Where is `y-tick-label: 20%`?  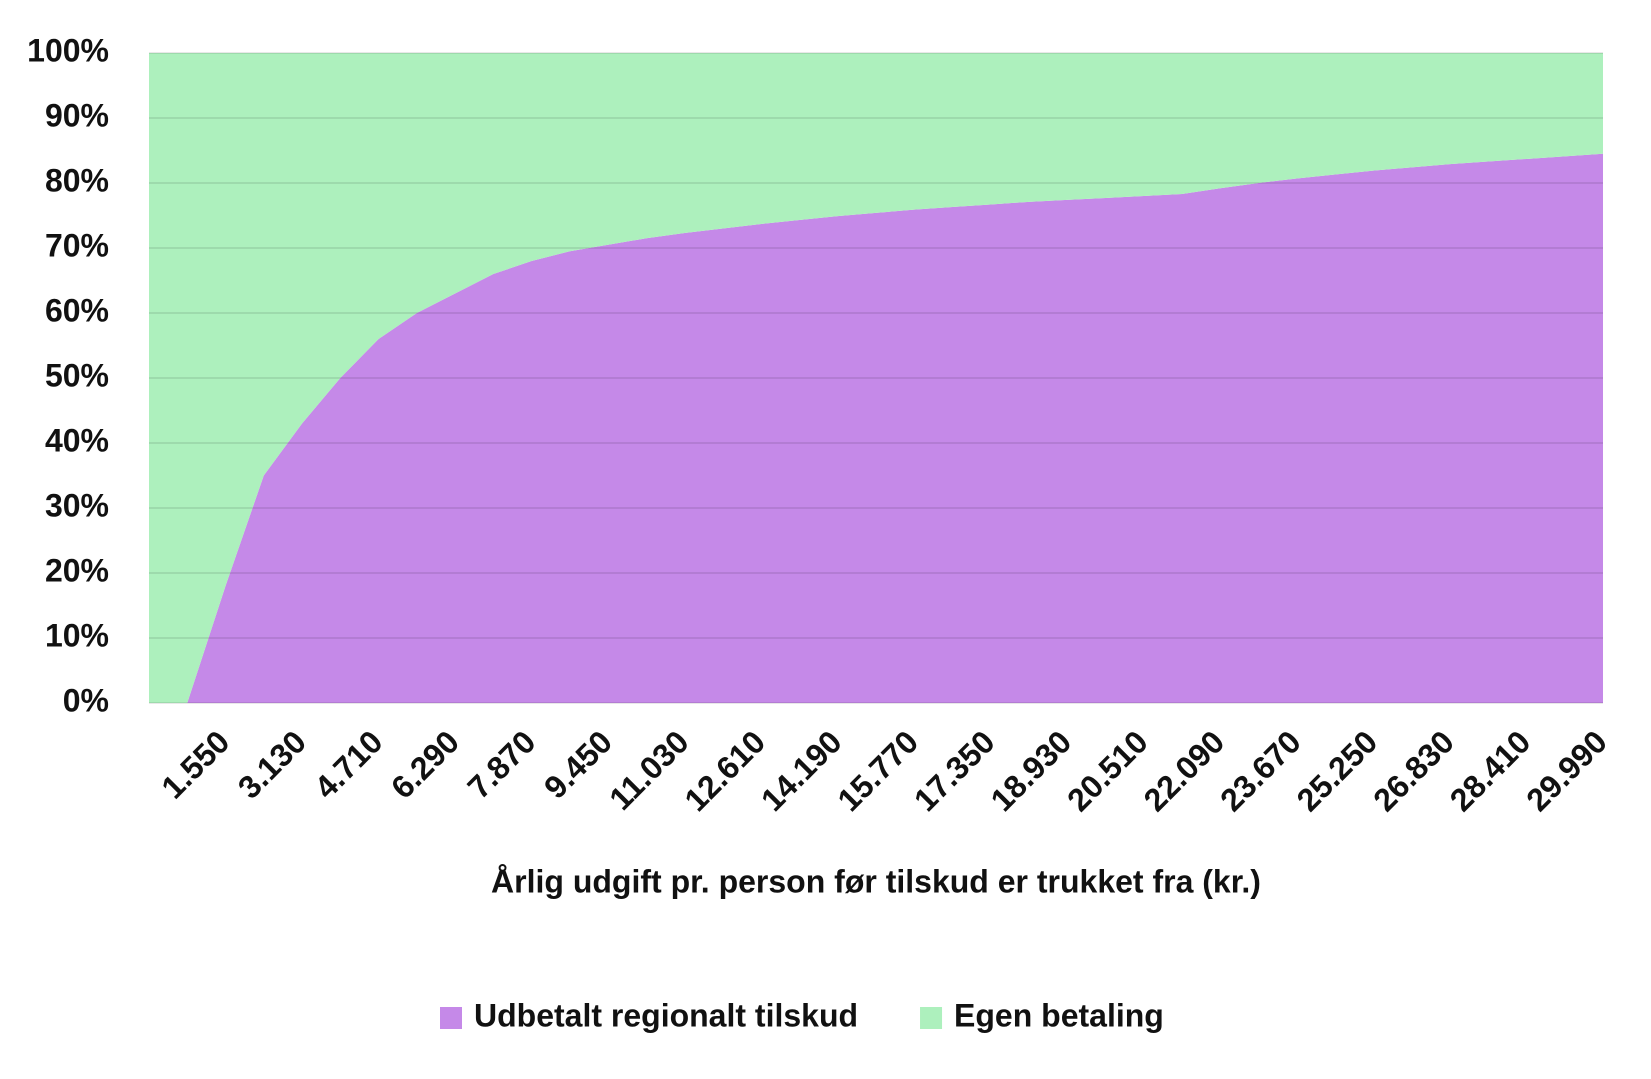
y-tick-label: 20% is located at coordinates (77, 570).